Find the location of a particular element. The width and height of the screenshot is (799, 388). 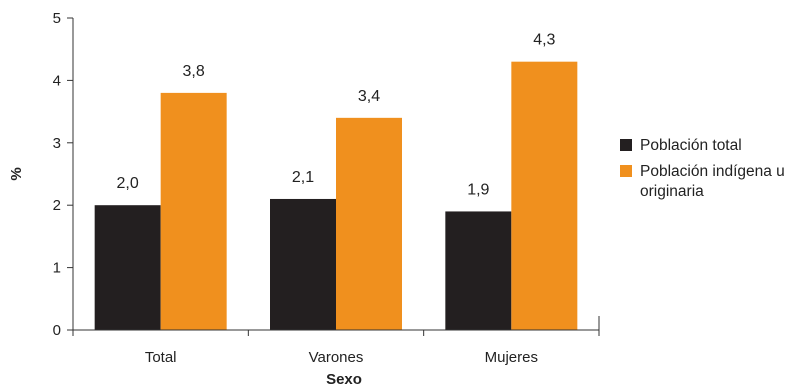

bar-value-label: 1,9 is located at coordinates (478, 189).